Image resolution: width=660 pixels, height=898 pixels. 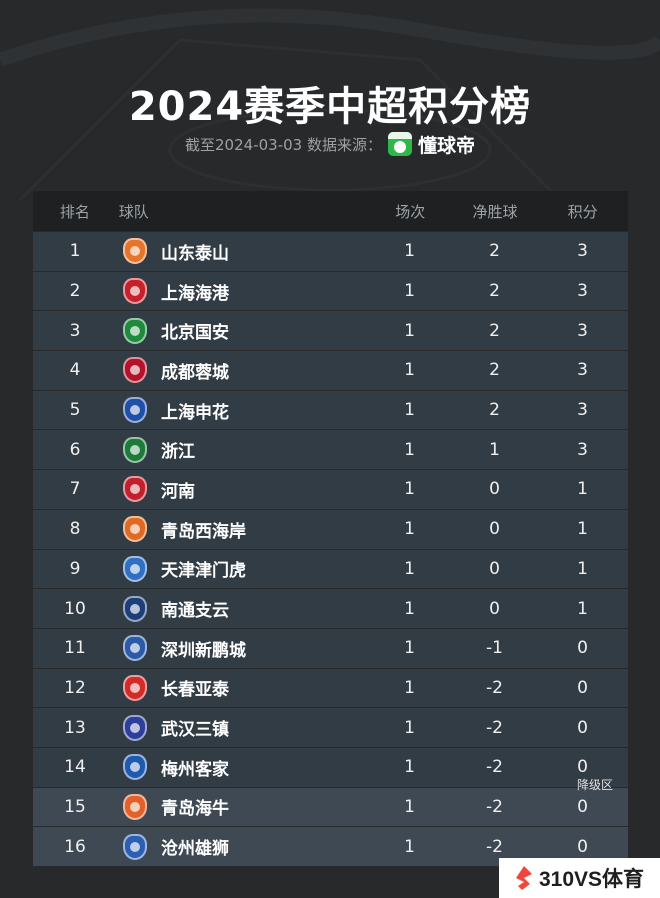 I want to click on team-cell: 山东泰山, so click(x=242, y=251).